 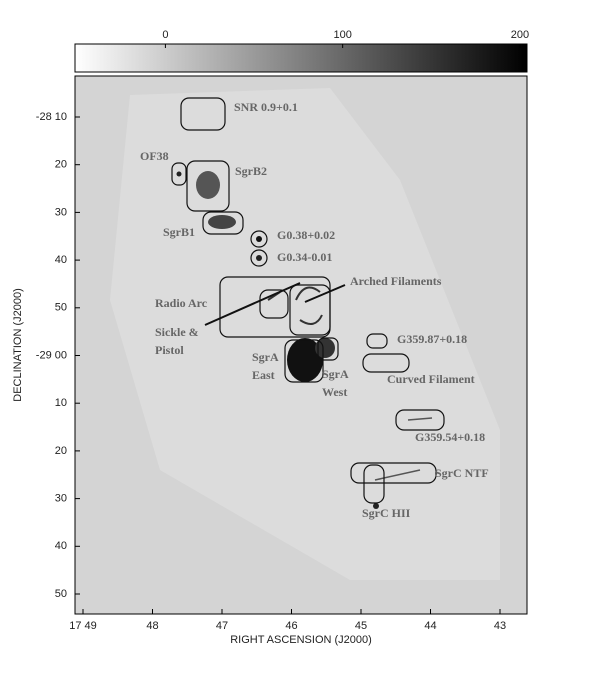 I want to click on x-tick-label: 48, so click(x=152, y=626).